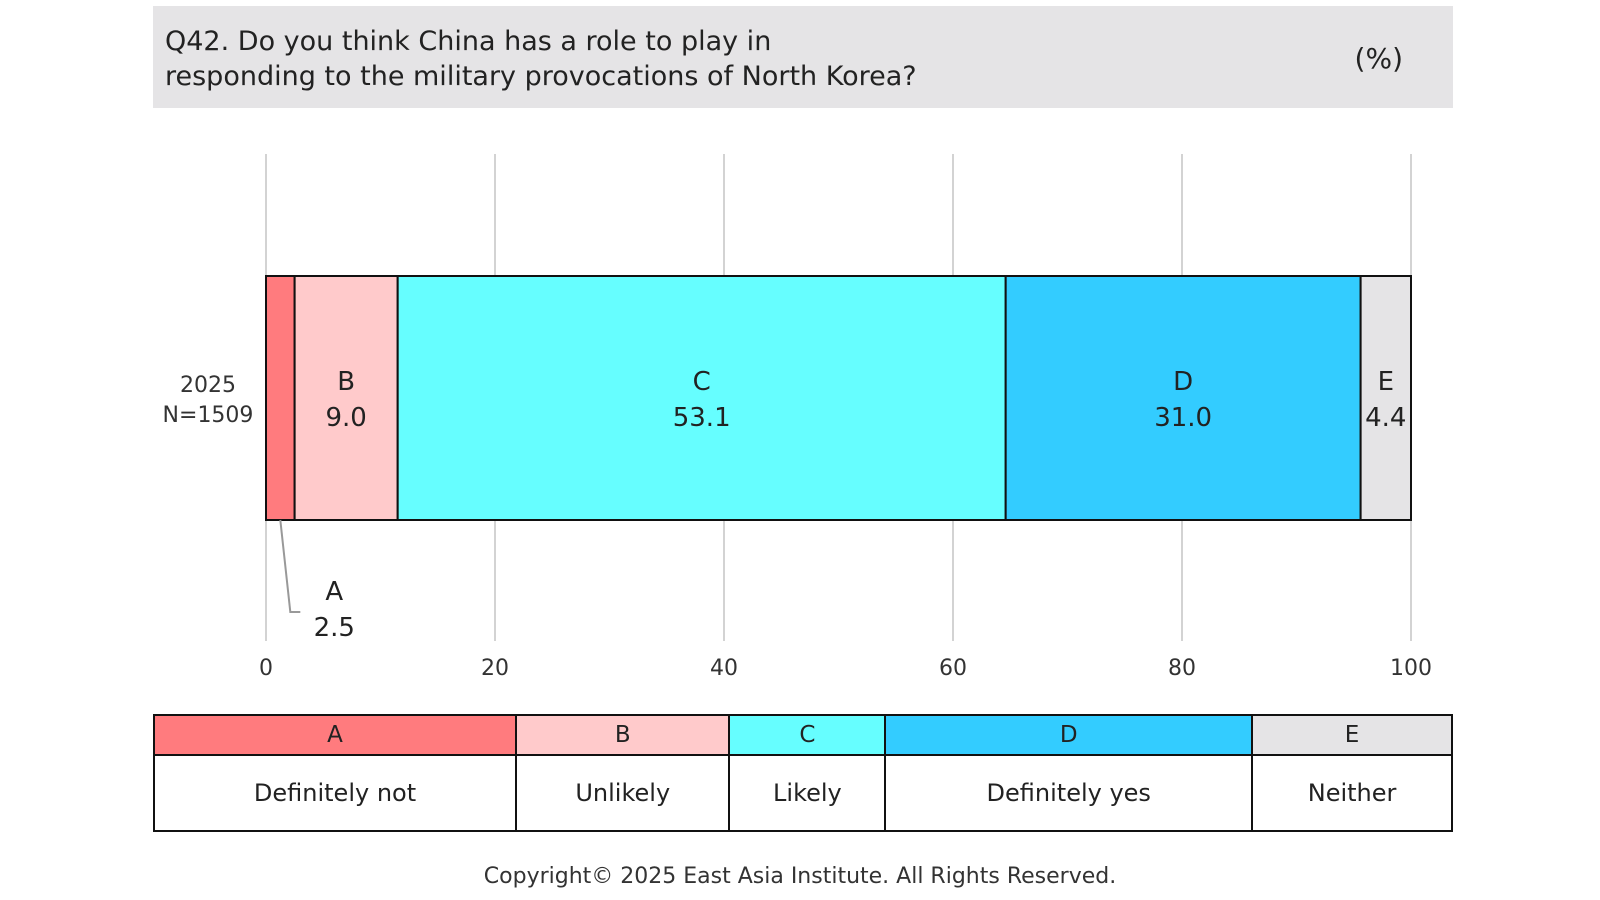 This screenshot has width=1600, height=900. What do you see at coordinates (334, 628) in the screenshot?
I see `data-label-a: 2.5` at bounding box center [334, 628].